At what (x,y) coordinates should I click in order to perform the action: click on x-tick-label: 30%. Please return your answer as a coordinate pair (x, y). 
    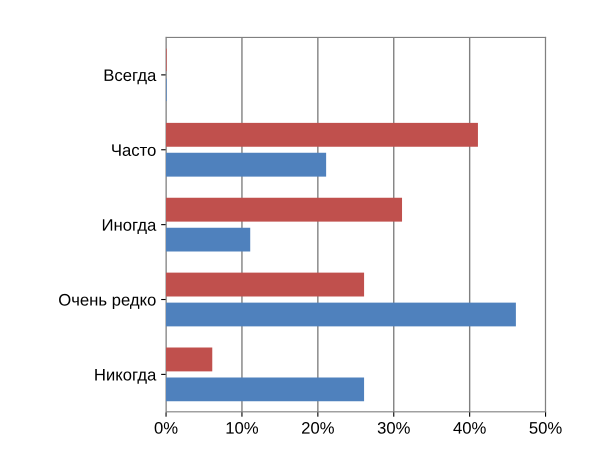
    Looking at the image, I should click on (394, 428).